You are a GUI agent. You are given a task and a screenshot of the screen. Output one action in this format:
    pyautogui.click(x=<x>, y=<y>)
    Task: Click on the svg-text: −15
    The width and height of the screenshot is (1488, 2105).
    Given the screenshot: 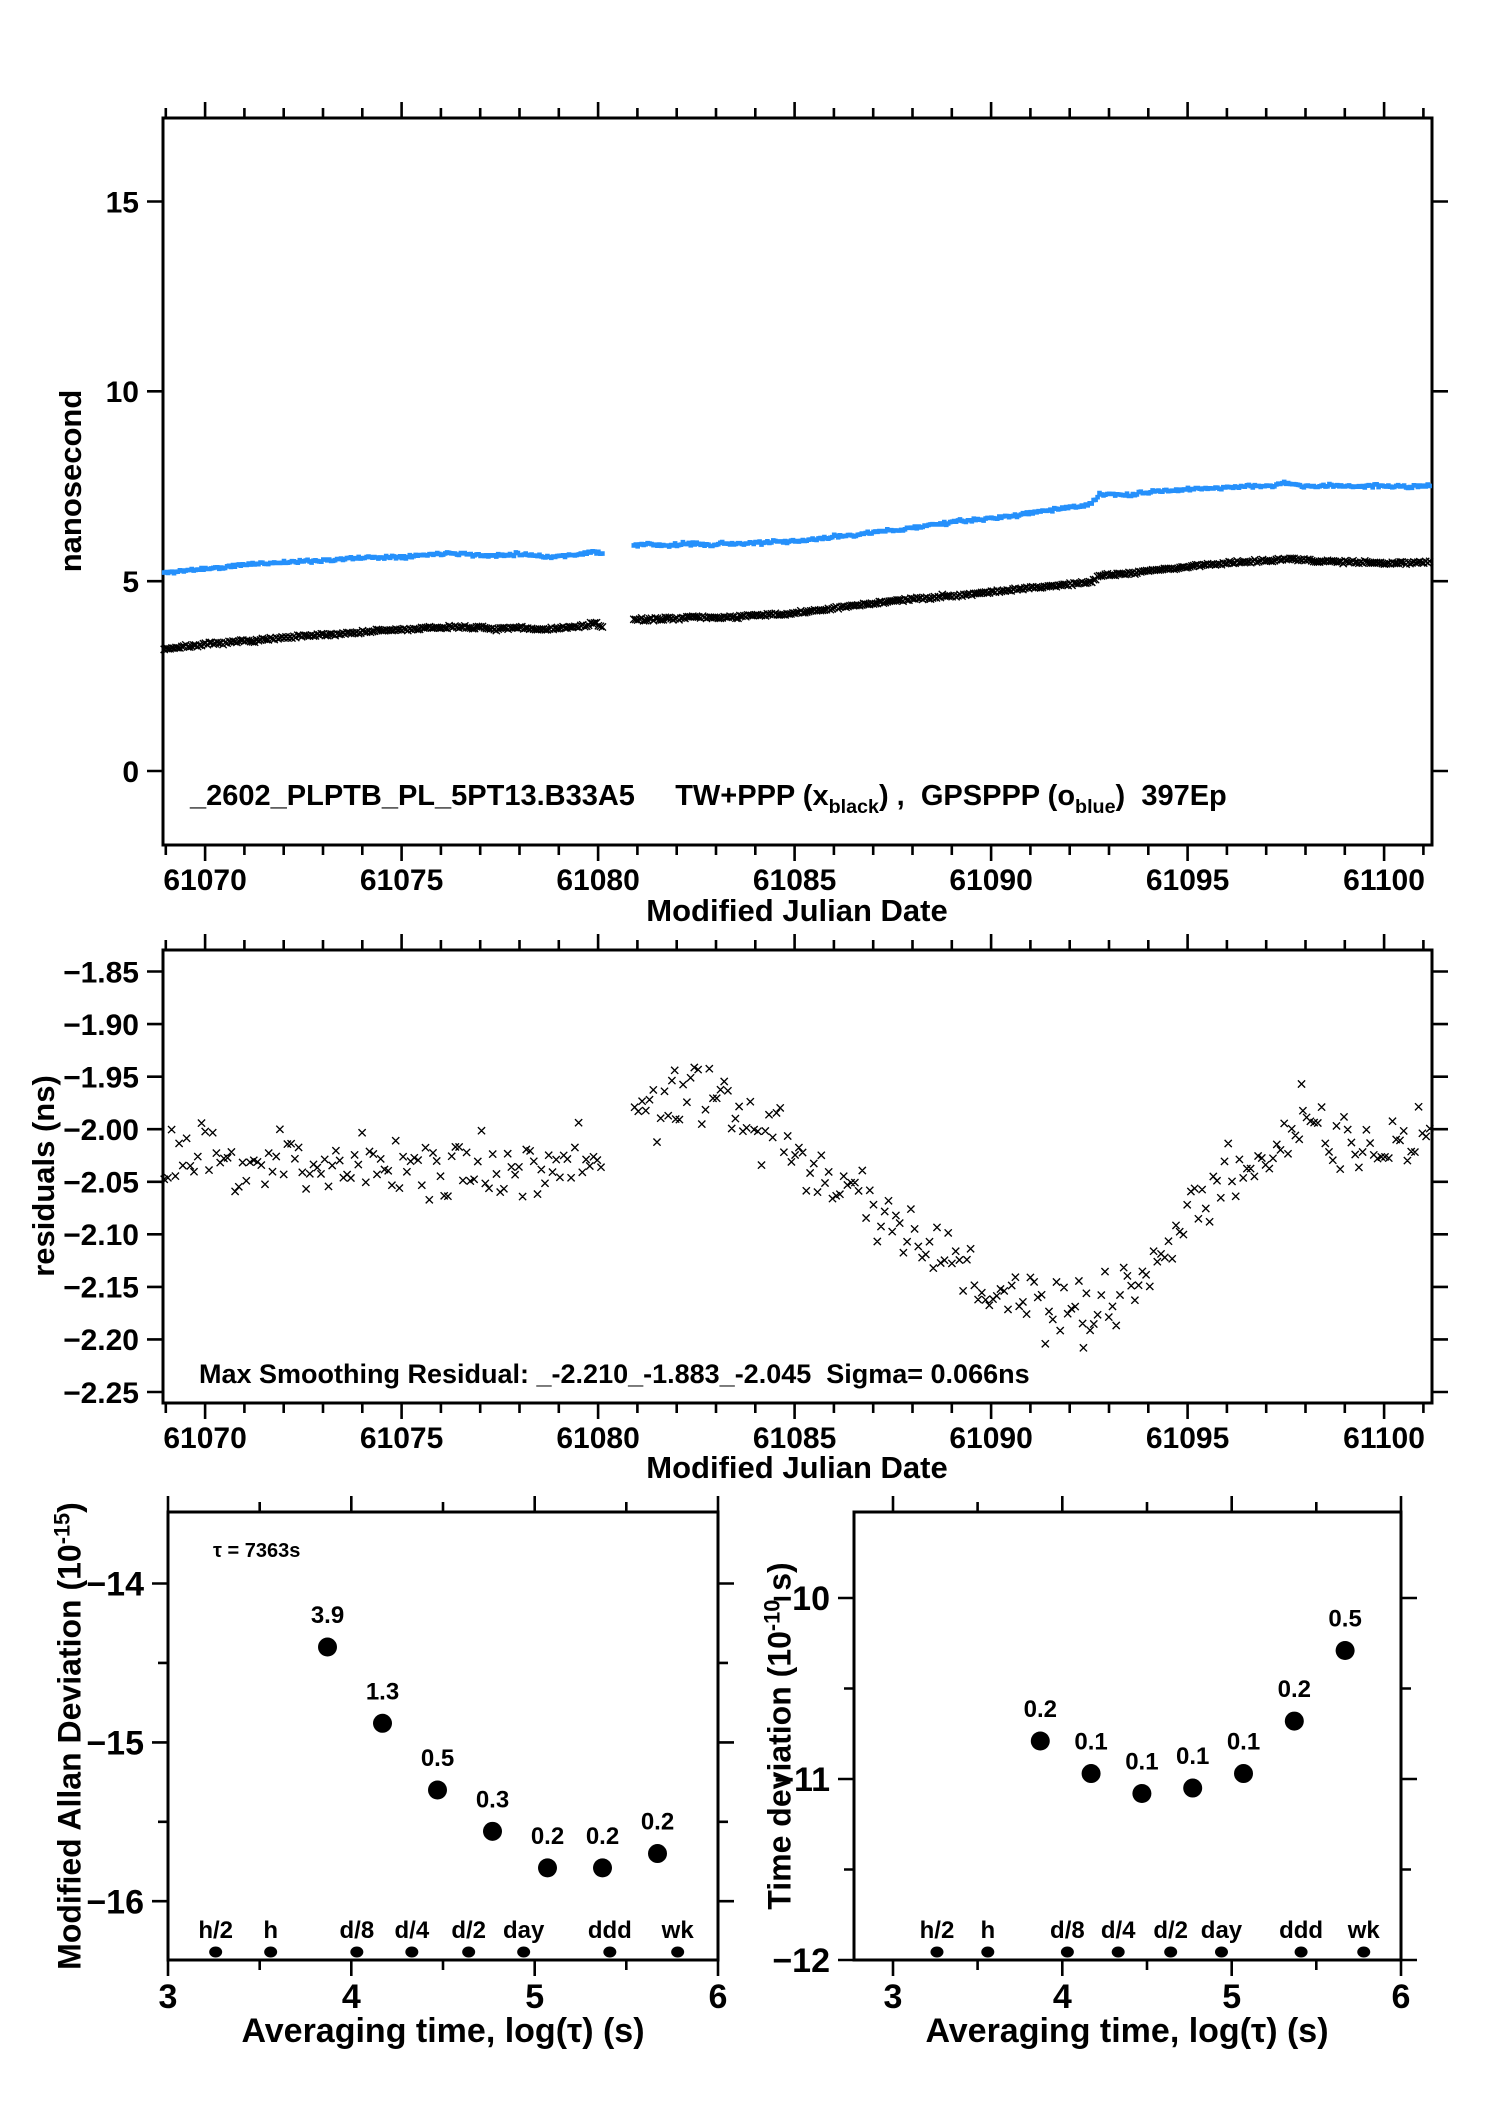 What is the action you would take?
    pyautogui.click(x=115, y=1744)
    